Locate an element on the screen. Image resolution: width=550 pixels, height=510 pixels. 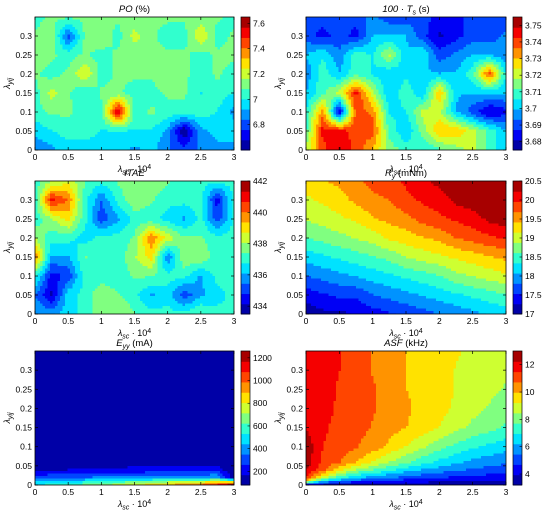
colorbar-tick-label: 200 is located at coordinates (260, 471).